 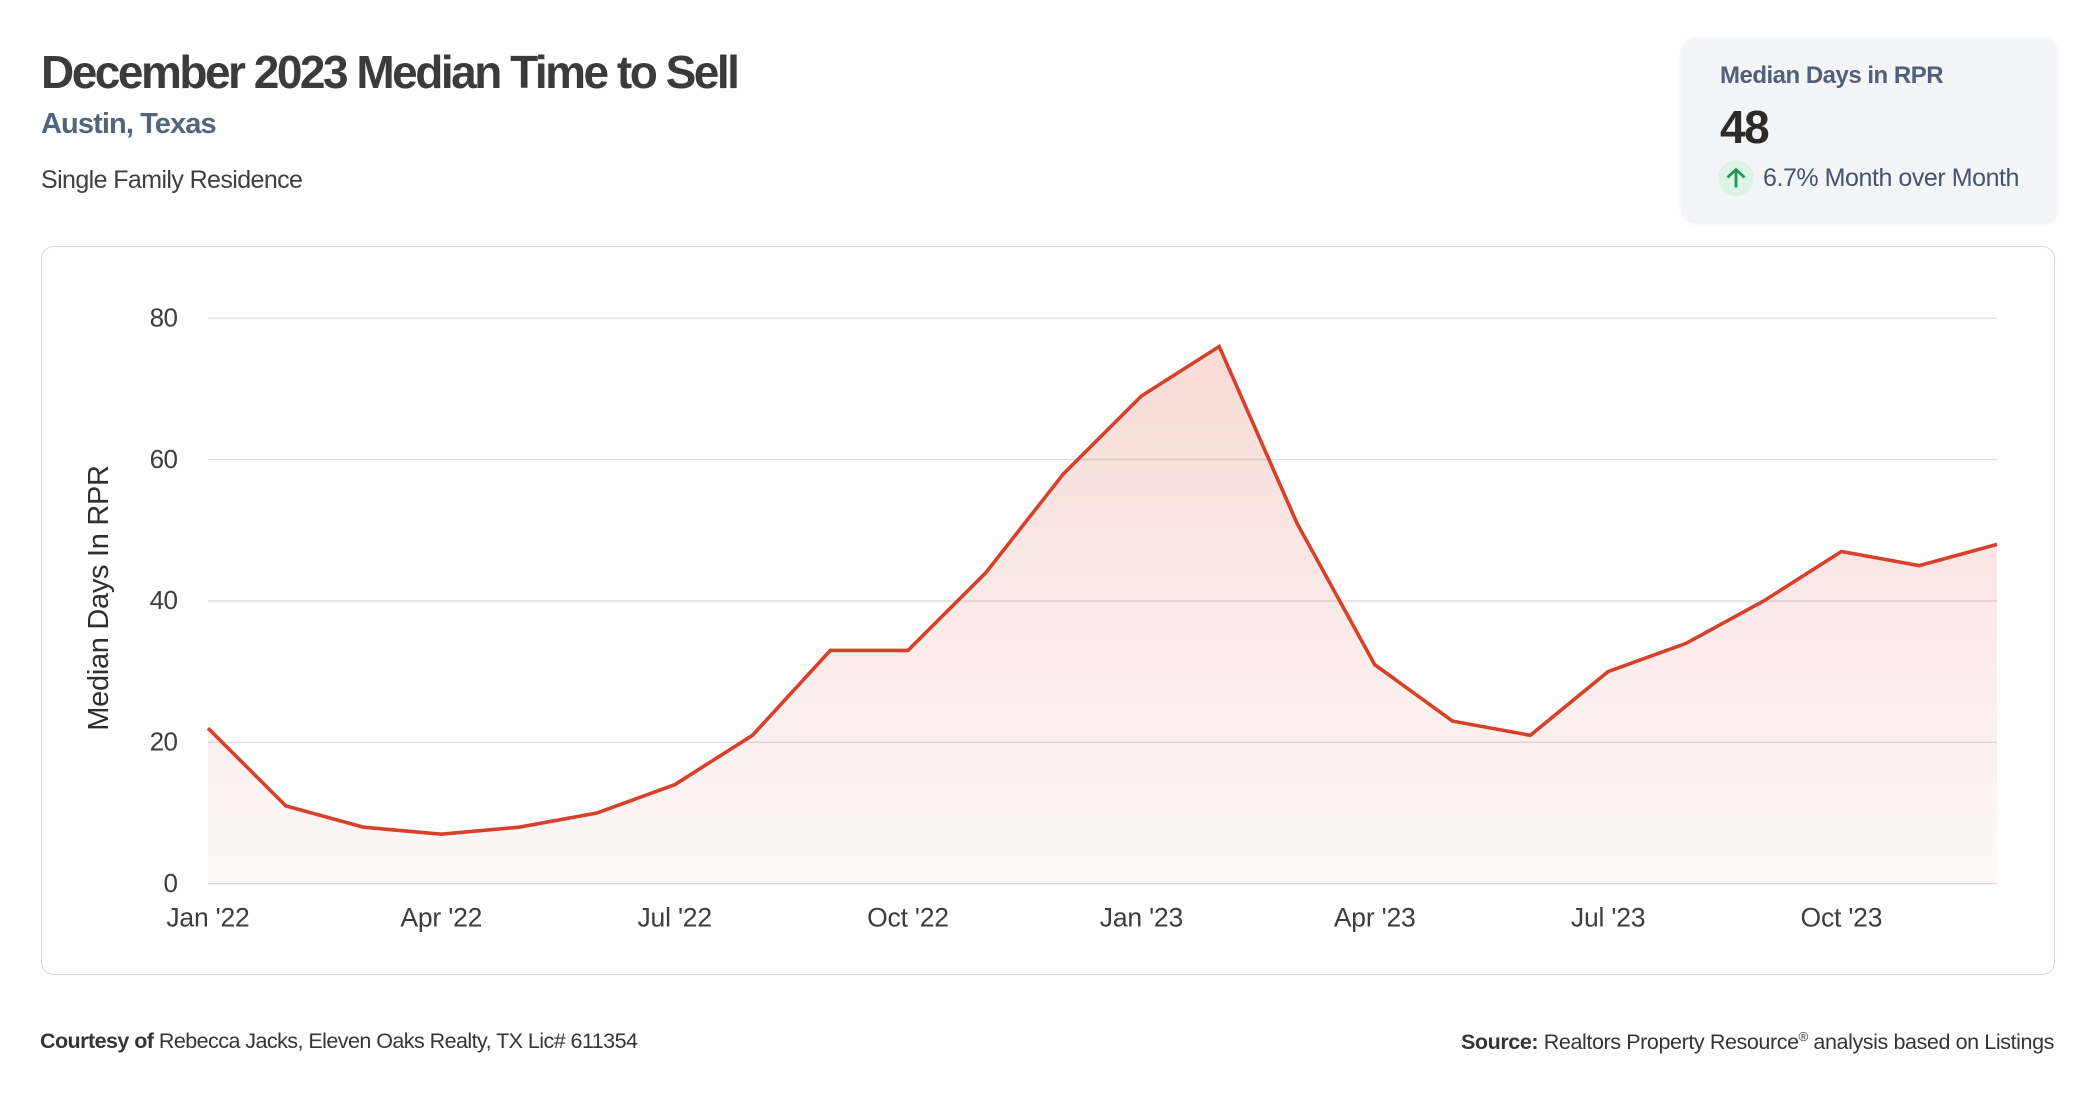 I want to click on svg-text: 40, so click(x=164, y=600).